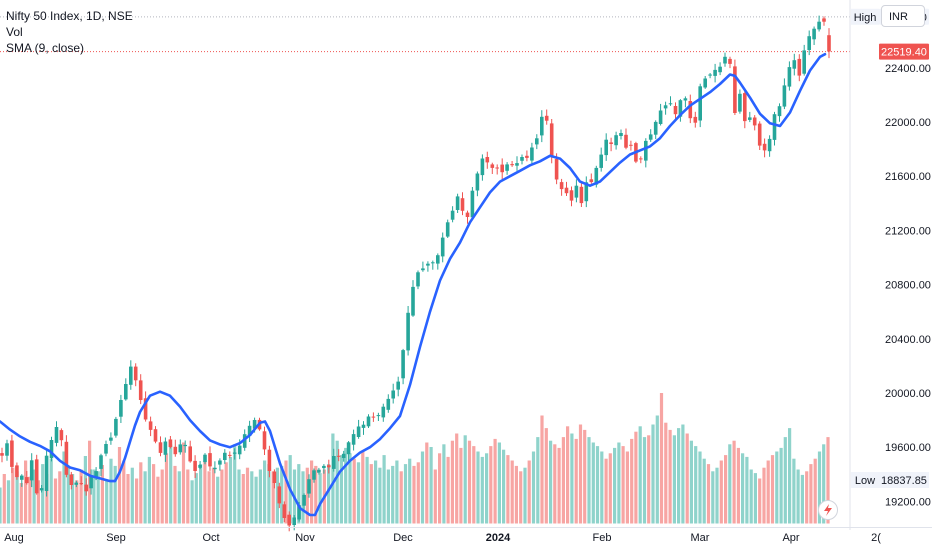 Image resolution: width=932 pixels, height=555 pixels. I want to click on time-axis: Aug Sep Oct Nov Dec 2024 Feb Mar Apr 2(, so click(466, 536).